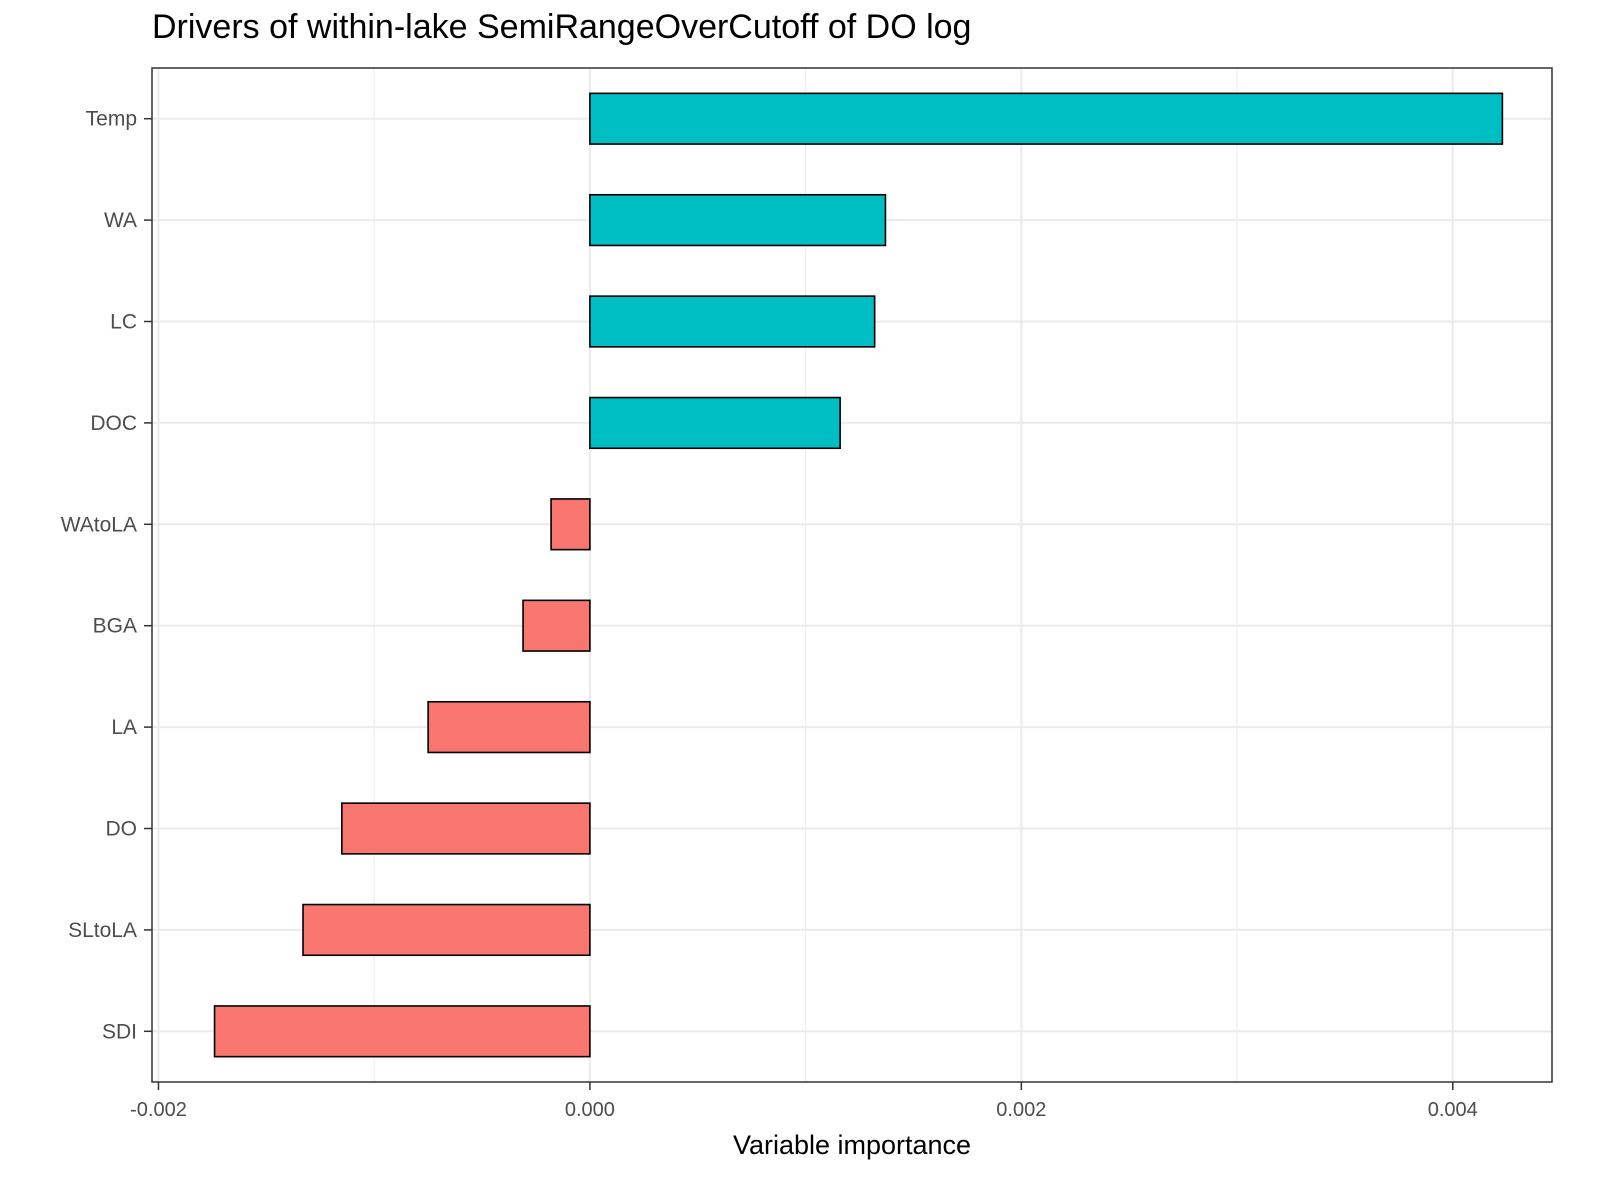  Describe the element at coordinates (590, 1110) in the screenshot. I see `x-tick-label: 0.000` at that location.